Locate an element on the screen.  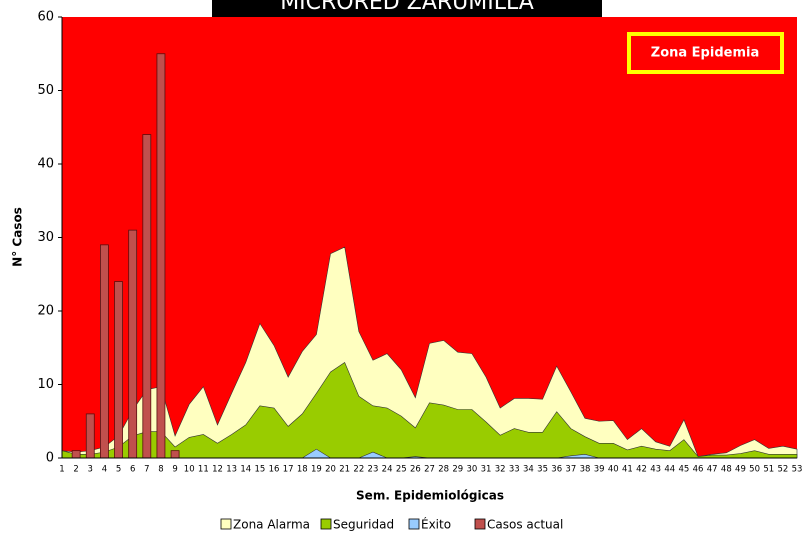
x-tick-label: 48 is located at coordinates (726, 470).